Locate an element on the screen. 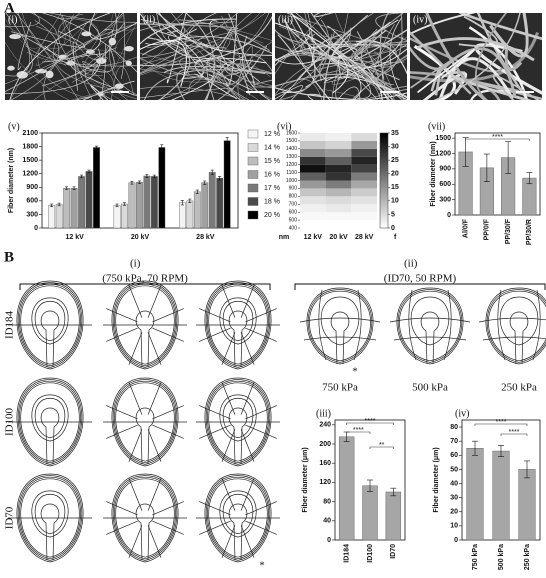 This screenshot has height=578, width=546. y-tick-label: 1400 is located at coordinates (291, 149).